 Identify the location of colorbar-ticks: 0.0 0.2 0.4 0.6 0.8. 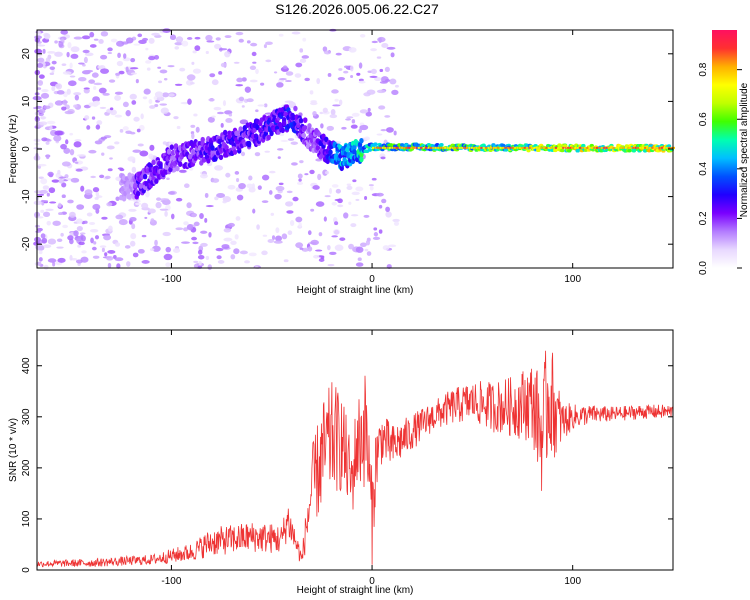
(720, 168).